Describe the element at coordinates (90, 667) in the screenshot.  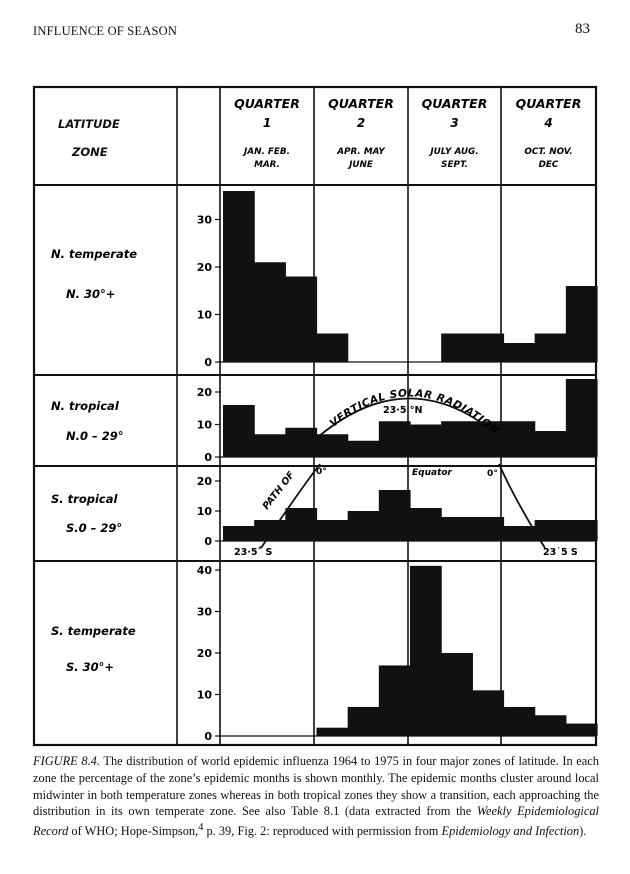
I see `zone-range: S. 30°+` at that location.